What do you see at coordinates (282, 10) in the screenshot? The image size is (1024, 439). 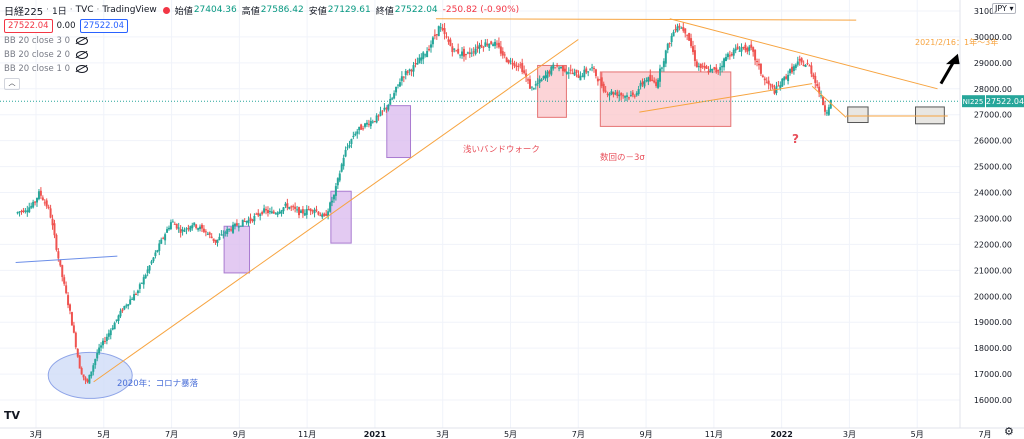 I see `high-value: 27586.42` at bounding box center [282, 10].